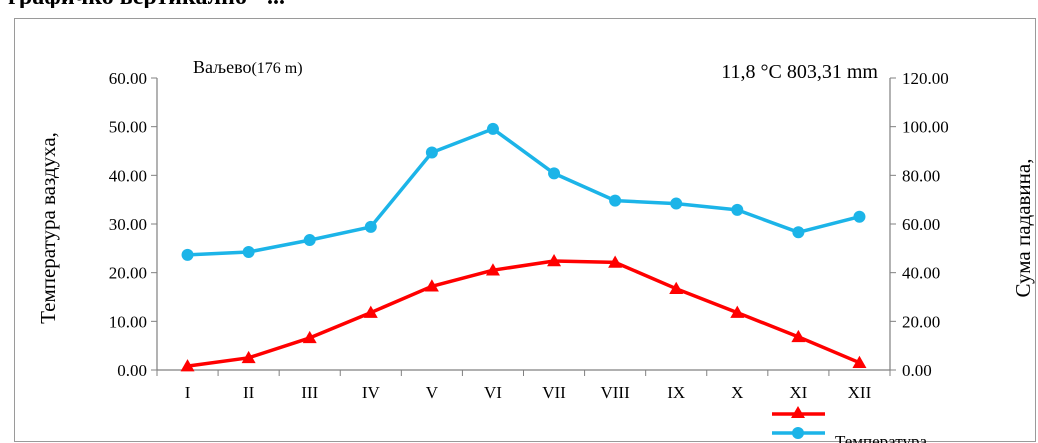  Describe the element at coordinates (799, 72) in the screenshot. I see `summary-label: 11,8 °C 803,31 mm` at that location.